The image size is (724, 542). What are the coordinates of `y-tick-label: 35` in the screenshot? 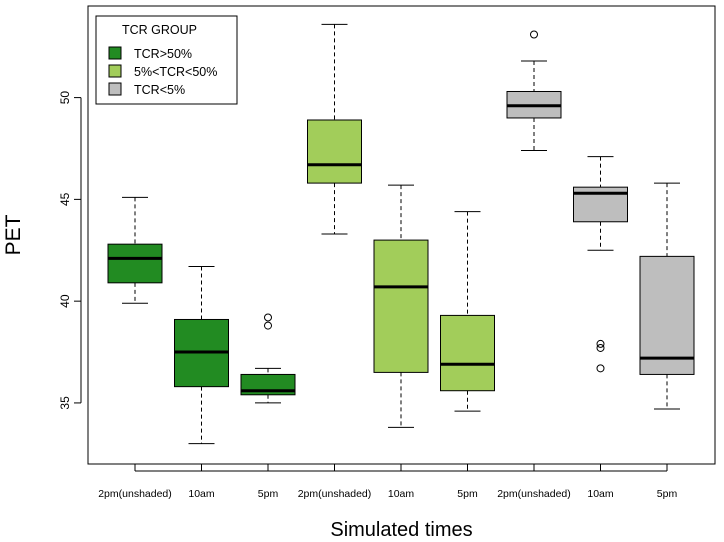 It's located at (65, 403).